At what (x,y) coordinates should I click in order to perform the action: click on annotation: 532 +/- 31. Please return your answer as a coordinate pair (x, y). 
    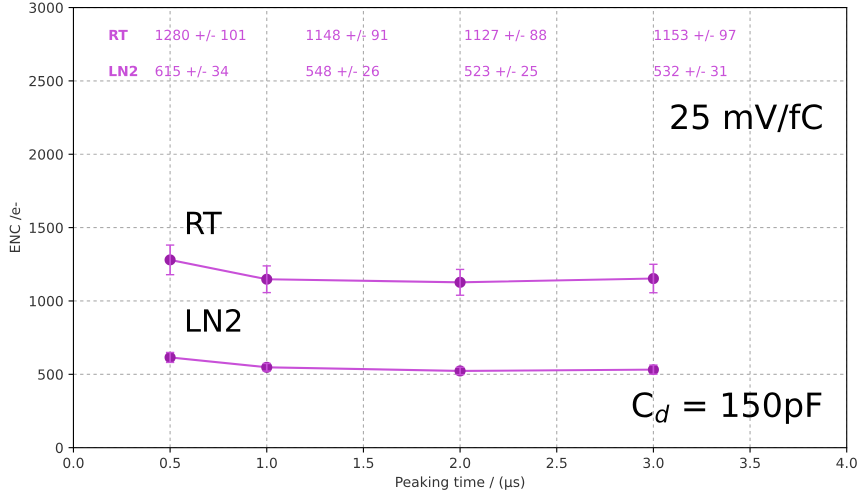
    Looking at the image, I should click on (690, 72).